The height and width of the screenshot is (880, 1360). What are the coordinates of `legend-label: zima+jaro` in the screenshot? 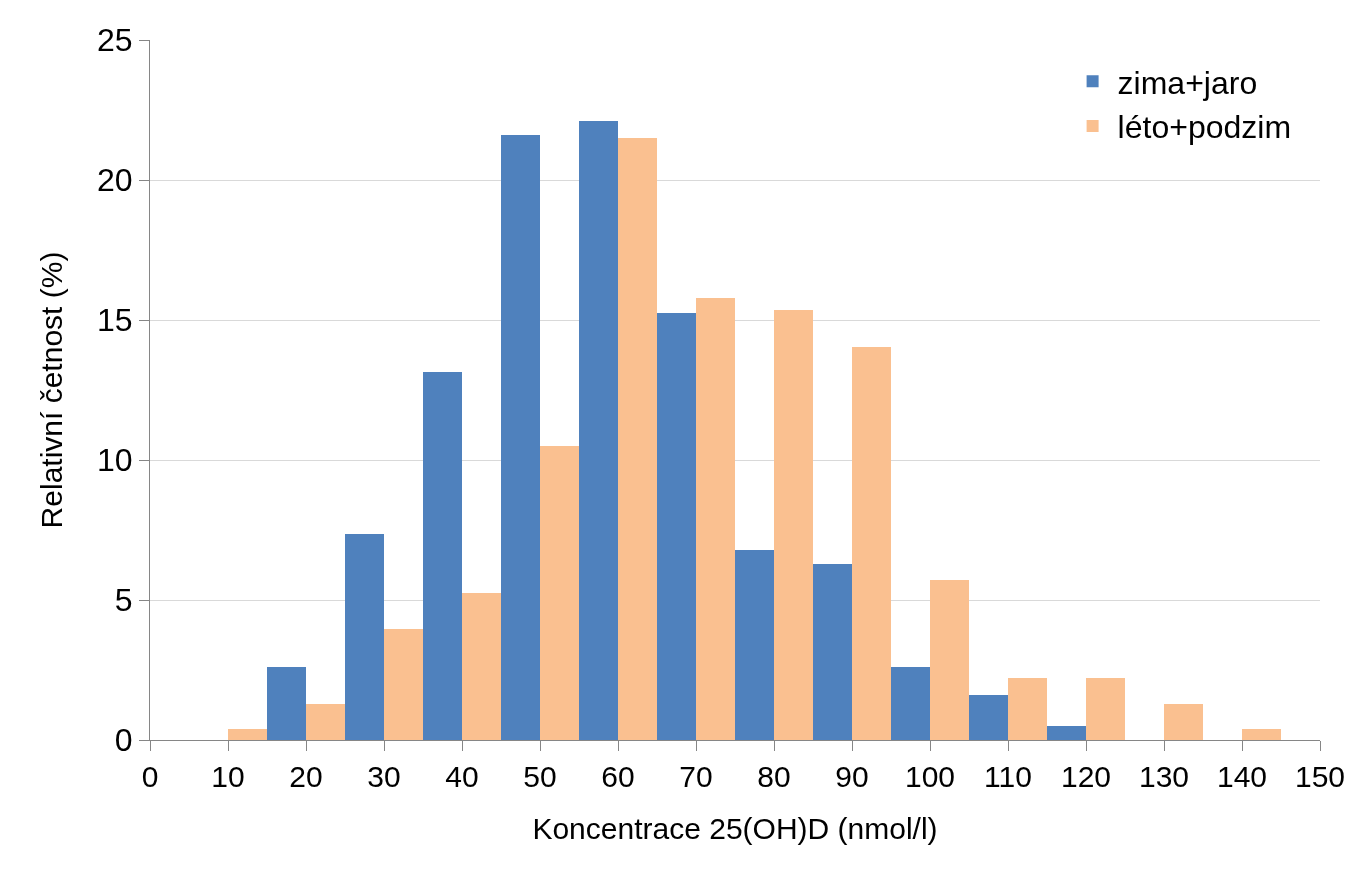 It's located at (1187, 82).